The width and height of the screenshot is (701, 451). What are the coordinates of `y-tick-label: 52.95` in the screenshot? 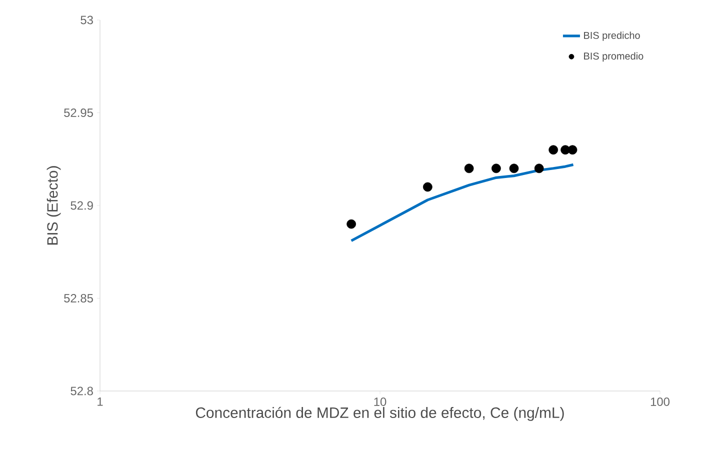 It's located at (78, 112).